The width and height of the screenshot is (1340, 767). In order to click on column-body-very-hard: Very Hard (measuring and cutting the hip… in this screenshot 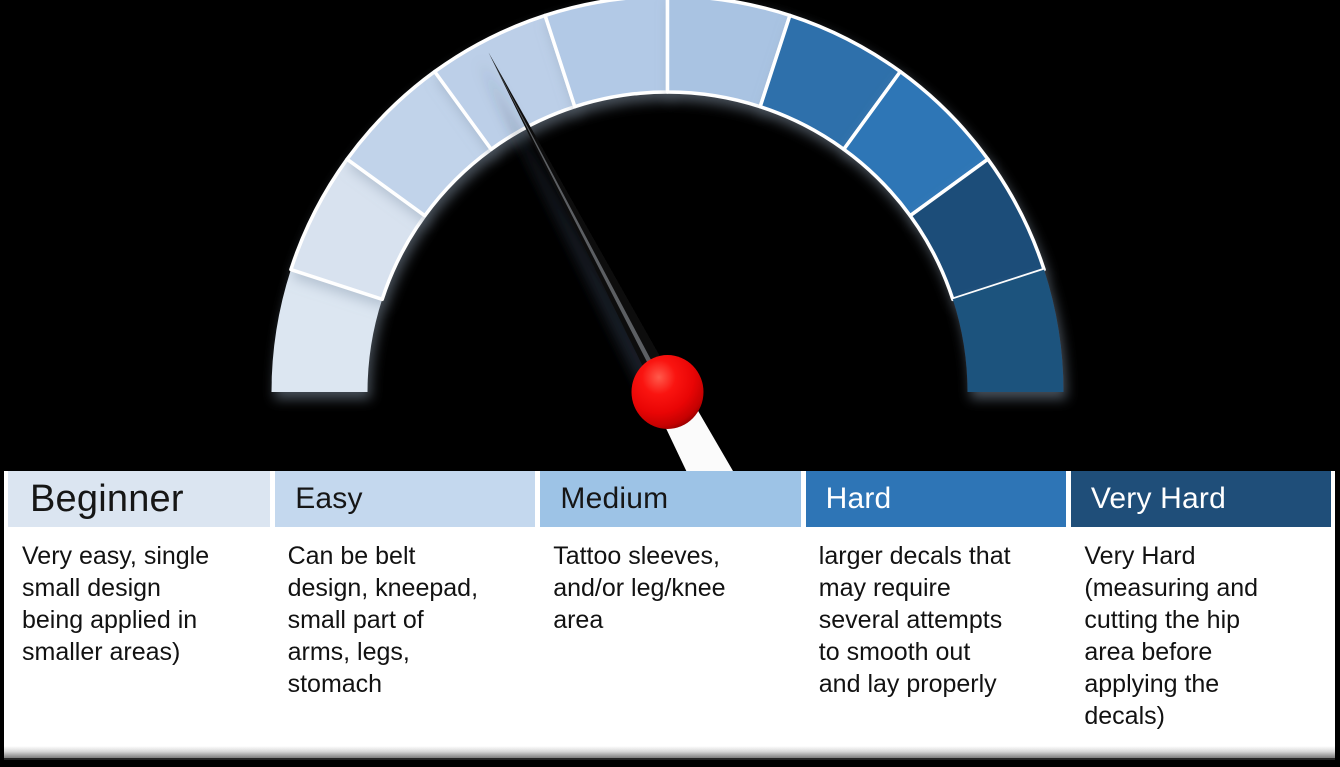, I will do `click(1171, 636)`.